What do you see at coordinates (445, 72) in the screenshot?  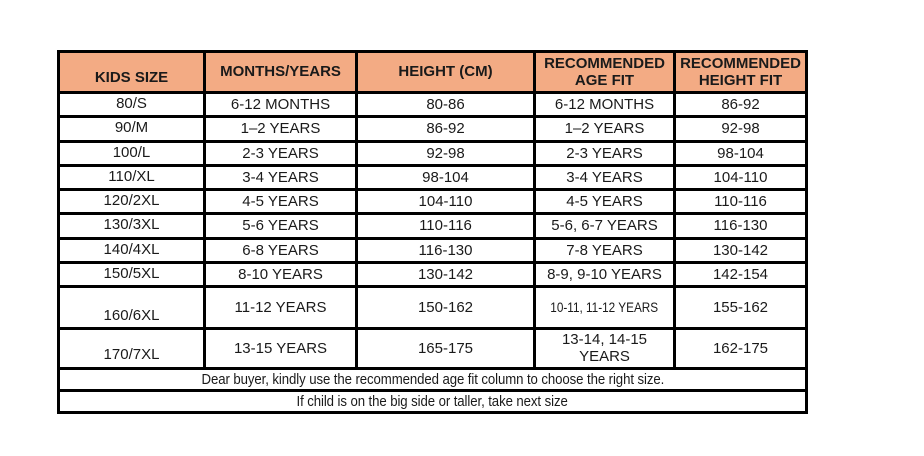 I see `header-height-cm: HEIGHT (CM)` at bounding box center [445, 72].